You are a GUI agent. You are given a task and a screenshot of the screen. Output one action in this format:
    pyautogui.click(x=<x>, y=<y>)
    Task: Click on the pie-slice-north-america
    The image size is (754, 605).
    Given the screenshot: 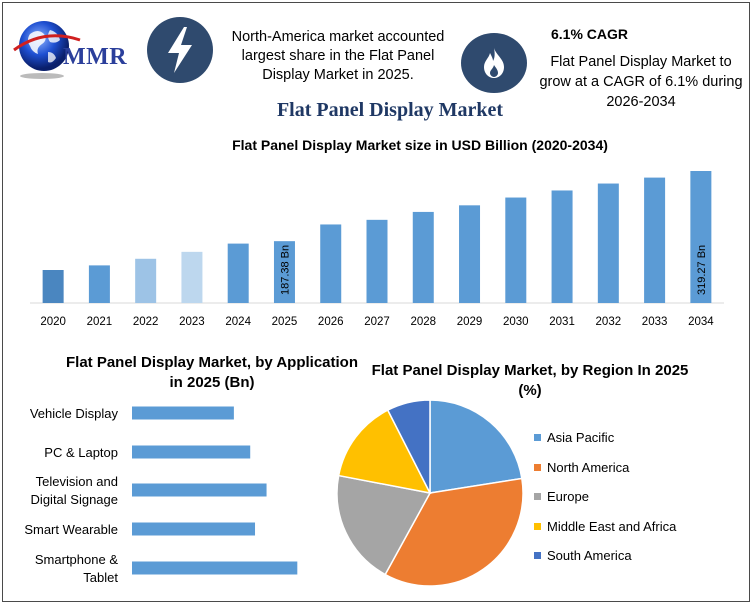 What is the action you would take?
    pyautogui.click(x=454, y=532)
    